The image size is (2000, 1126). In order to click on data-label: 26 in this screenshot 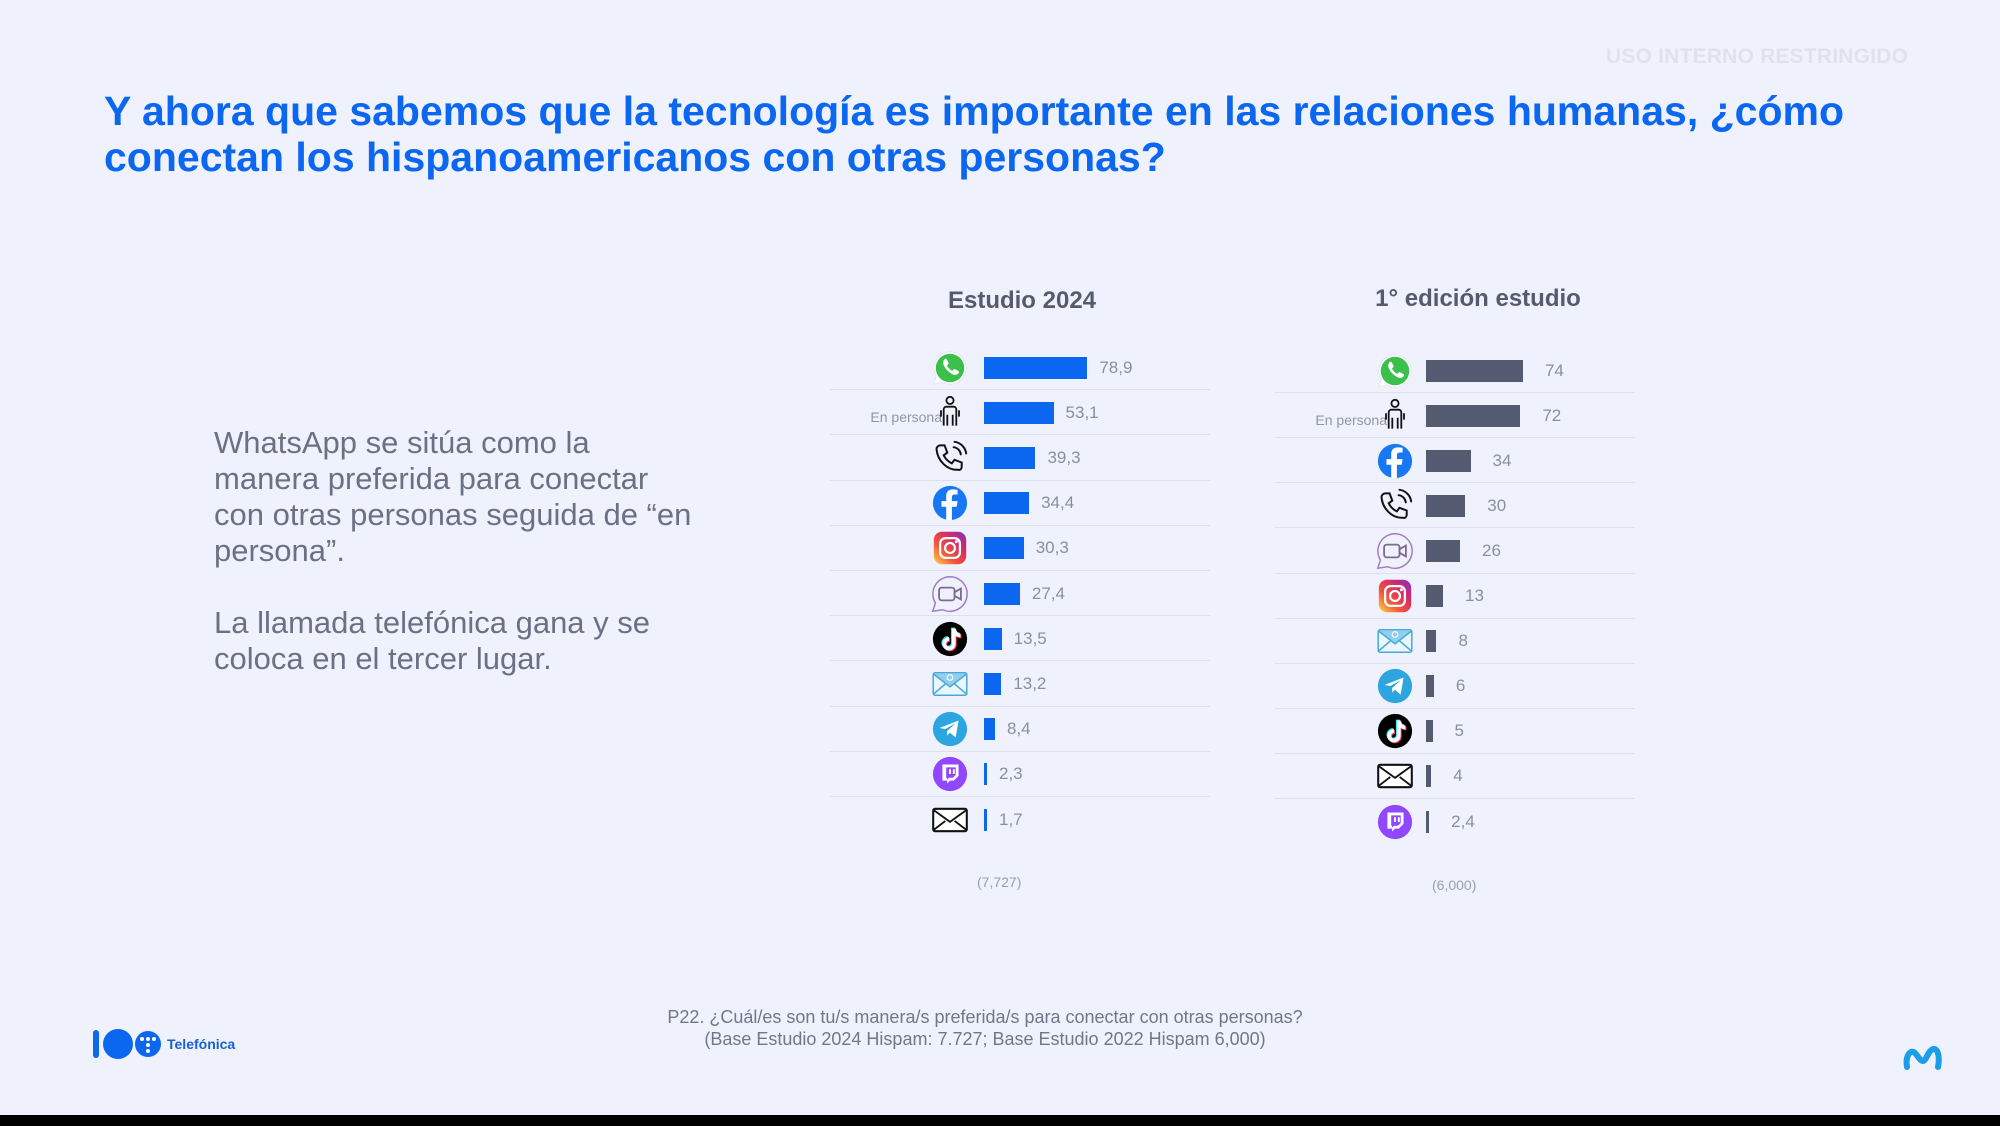, I will do `click(1491, 550)`.